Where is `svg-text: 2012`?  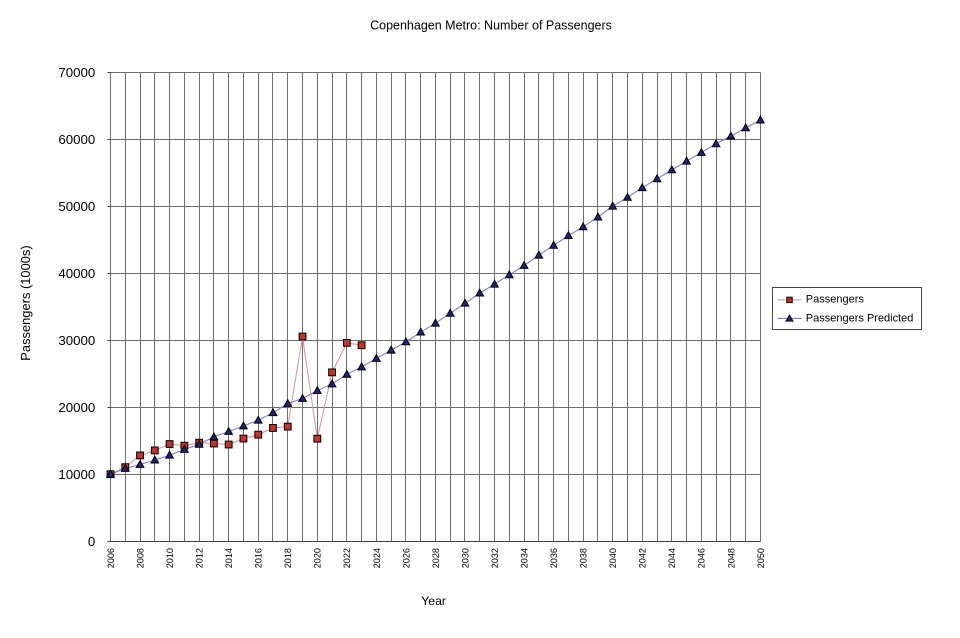
svg-text: 2012 is located at coordinates (200, 558).